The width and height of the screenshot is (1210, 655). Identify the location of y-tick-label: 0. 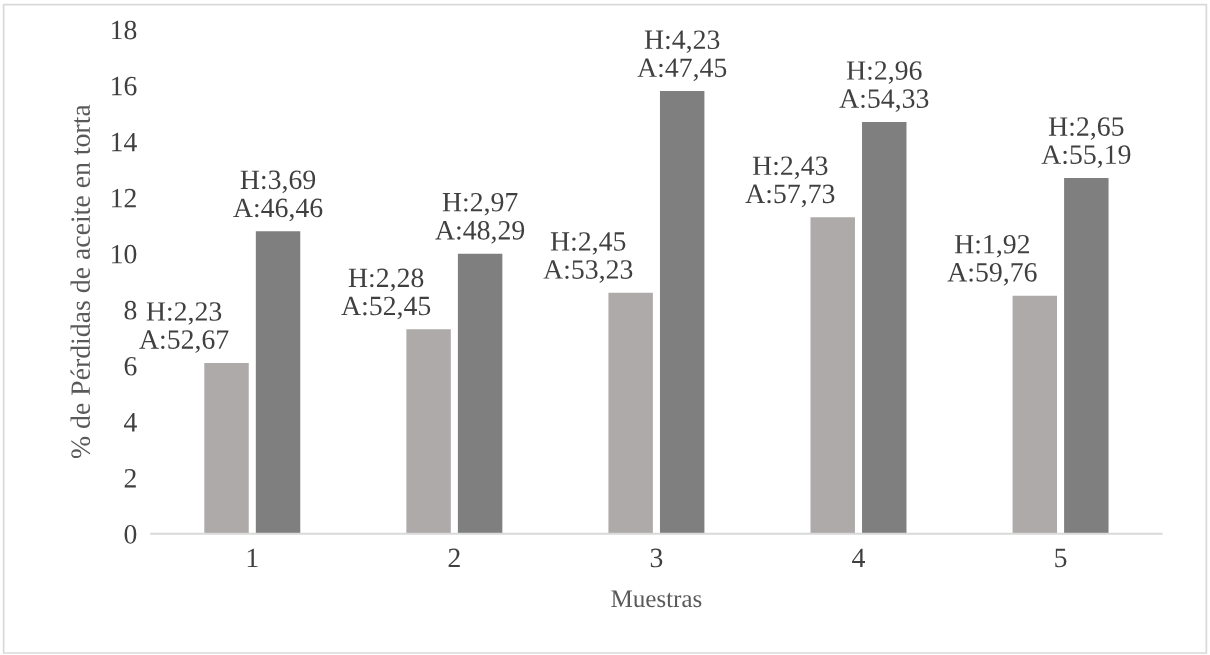
(130, 534).